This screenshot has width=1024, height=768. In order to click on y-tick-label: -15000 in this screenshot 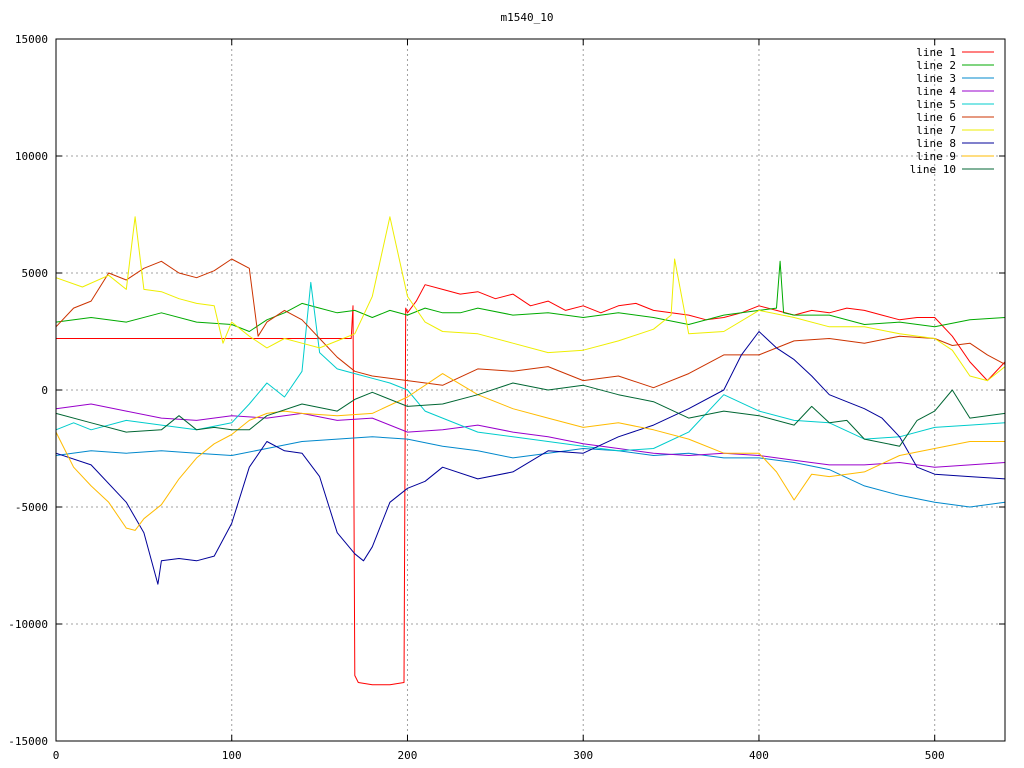, I will do `click(28, 741)`.